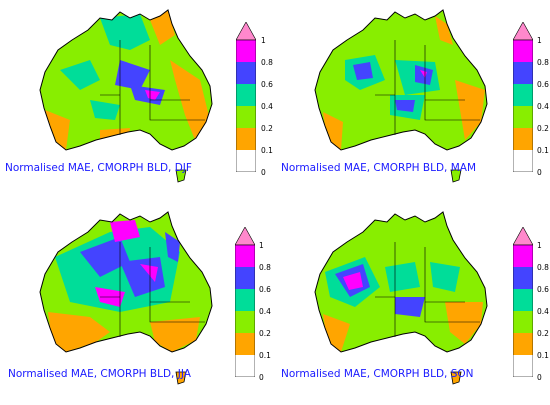 The width and height of the screenshot is (550, 405). I want to click on panel-caption: Normalised MAE, CMORPH BLD, SON, so click(377, 374).